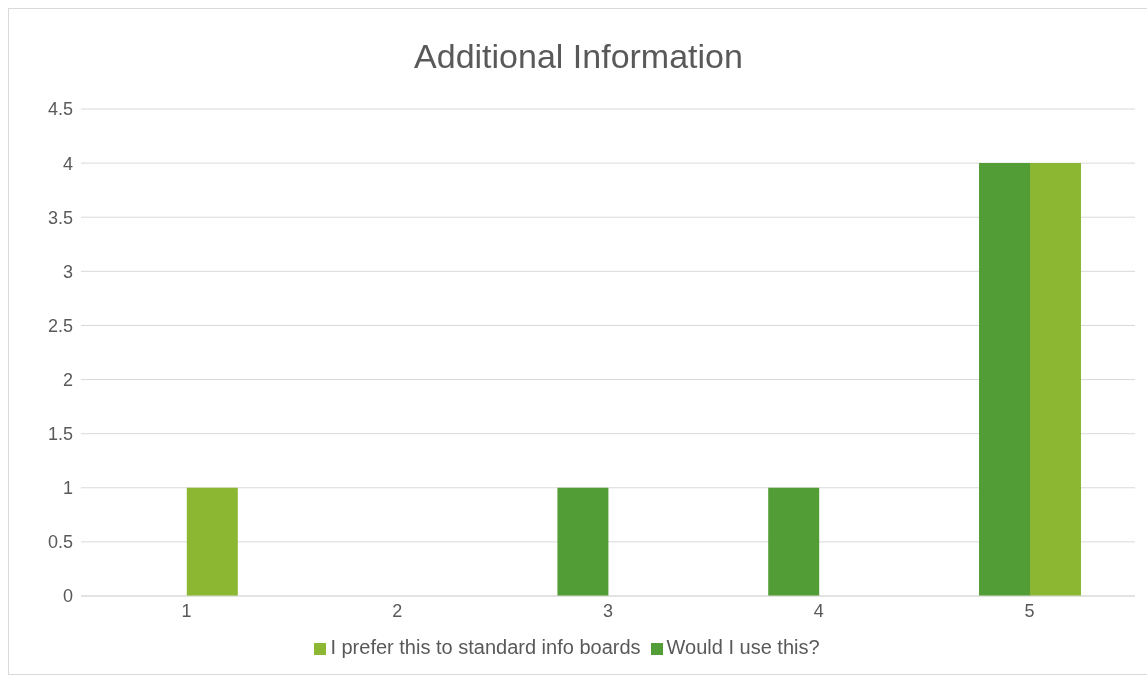  Describe the element at coordinates (67, 163) in the screenshot. I see `y-tick-label: 4` at that location.